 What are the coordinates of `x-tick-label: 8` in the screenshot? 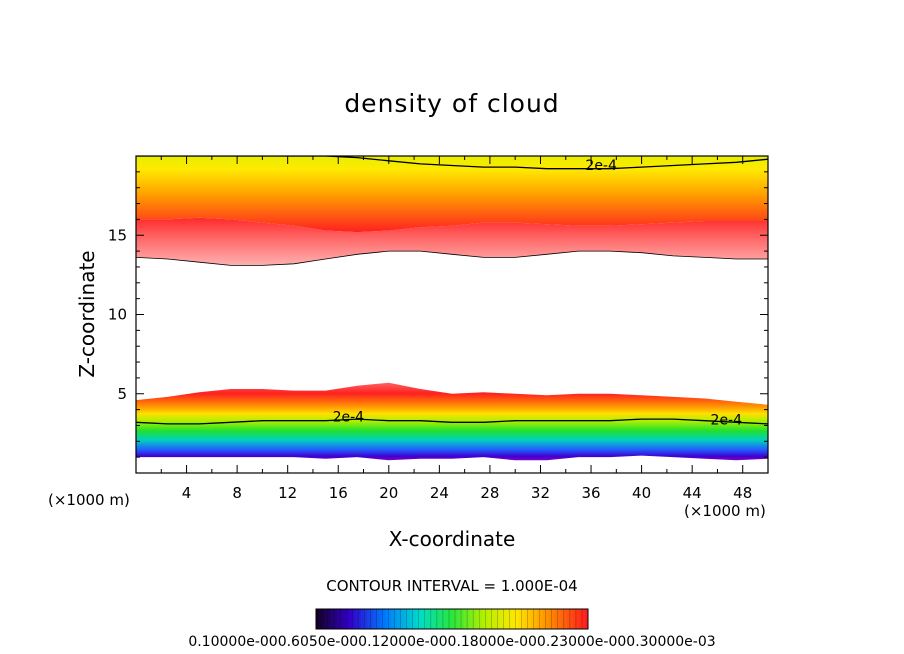 It's located at (237, 493).